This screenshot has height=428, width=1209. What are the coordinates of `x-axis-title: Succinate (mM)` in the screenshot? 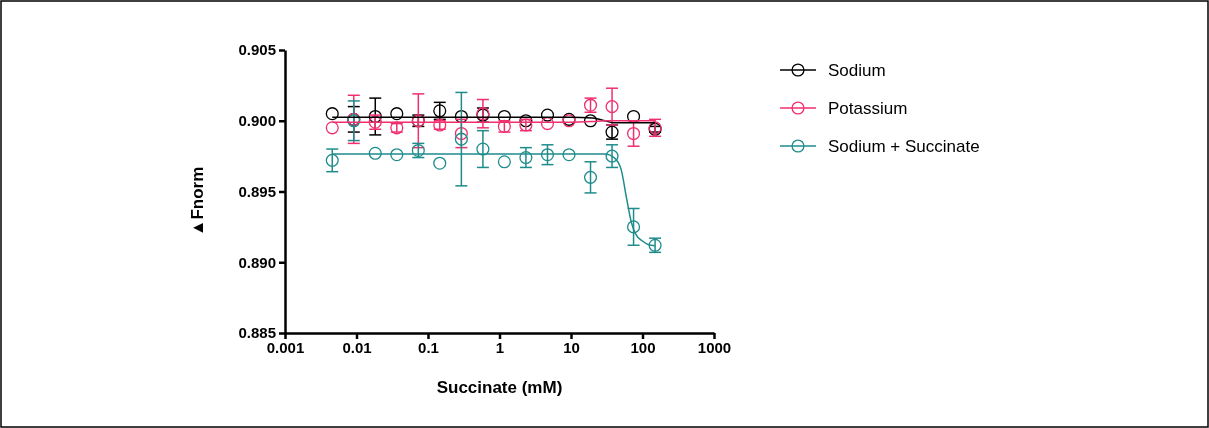 It's located at (499, 387).